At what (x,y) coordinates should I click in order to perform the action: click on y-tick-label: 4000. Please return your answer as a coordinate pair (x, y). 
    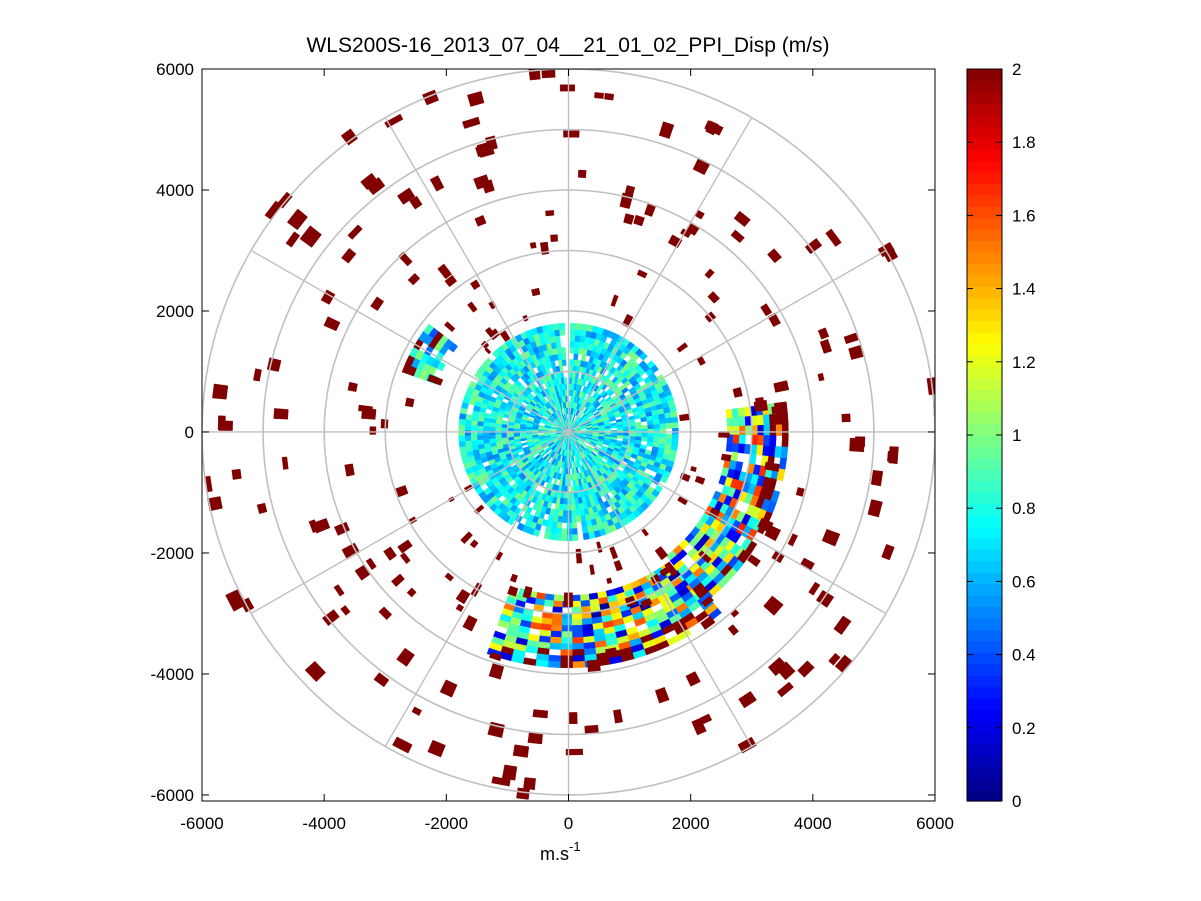
    Looking at the image, I should click on (175, 190).